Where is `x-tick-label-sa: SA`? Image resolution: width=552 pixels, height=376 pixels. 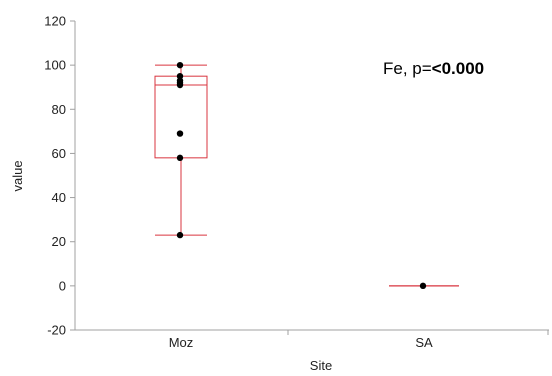
x-tick-label-sa: SA is located at coordinates (424, 342).